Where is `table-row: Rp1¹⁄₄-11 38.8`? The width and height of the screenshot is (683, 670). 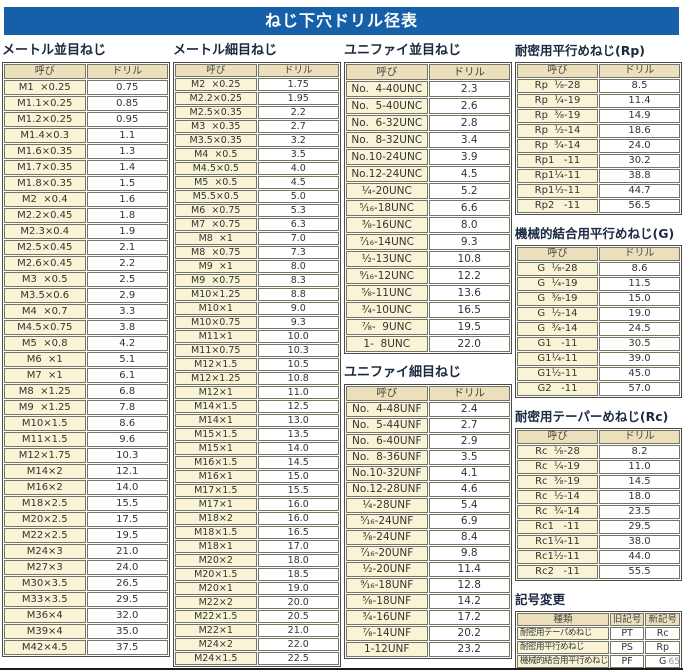
table-row: Rp1¹⁄₄-11 38.8 is located at coordinates (598, 176).